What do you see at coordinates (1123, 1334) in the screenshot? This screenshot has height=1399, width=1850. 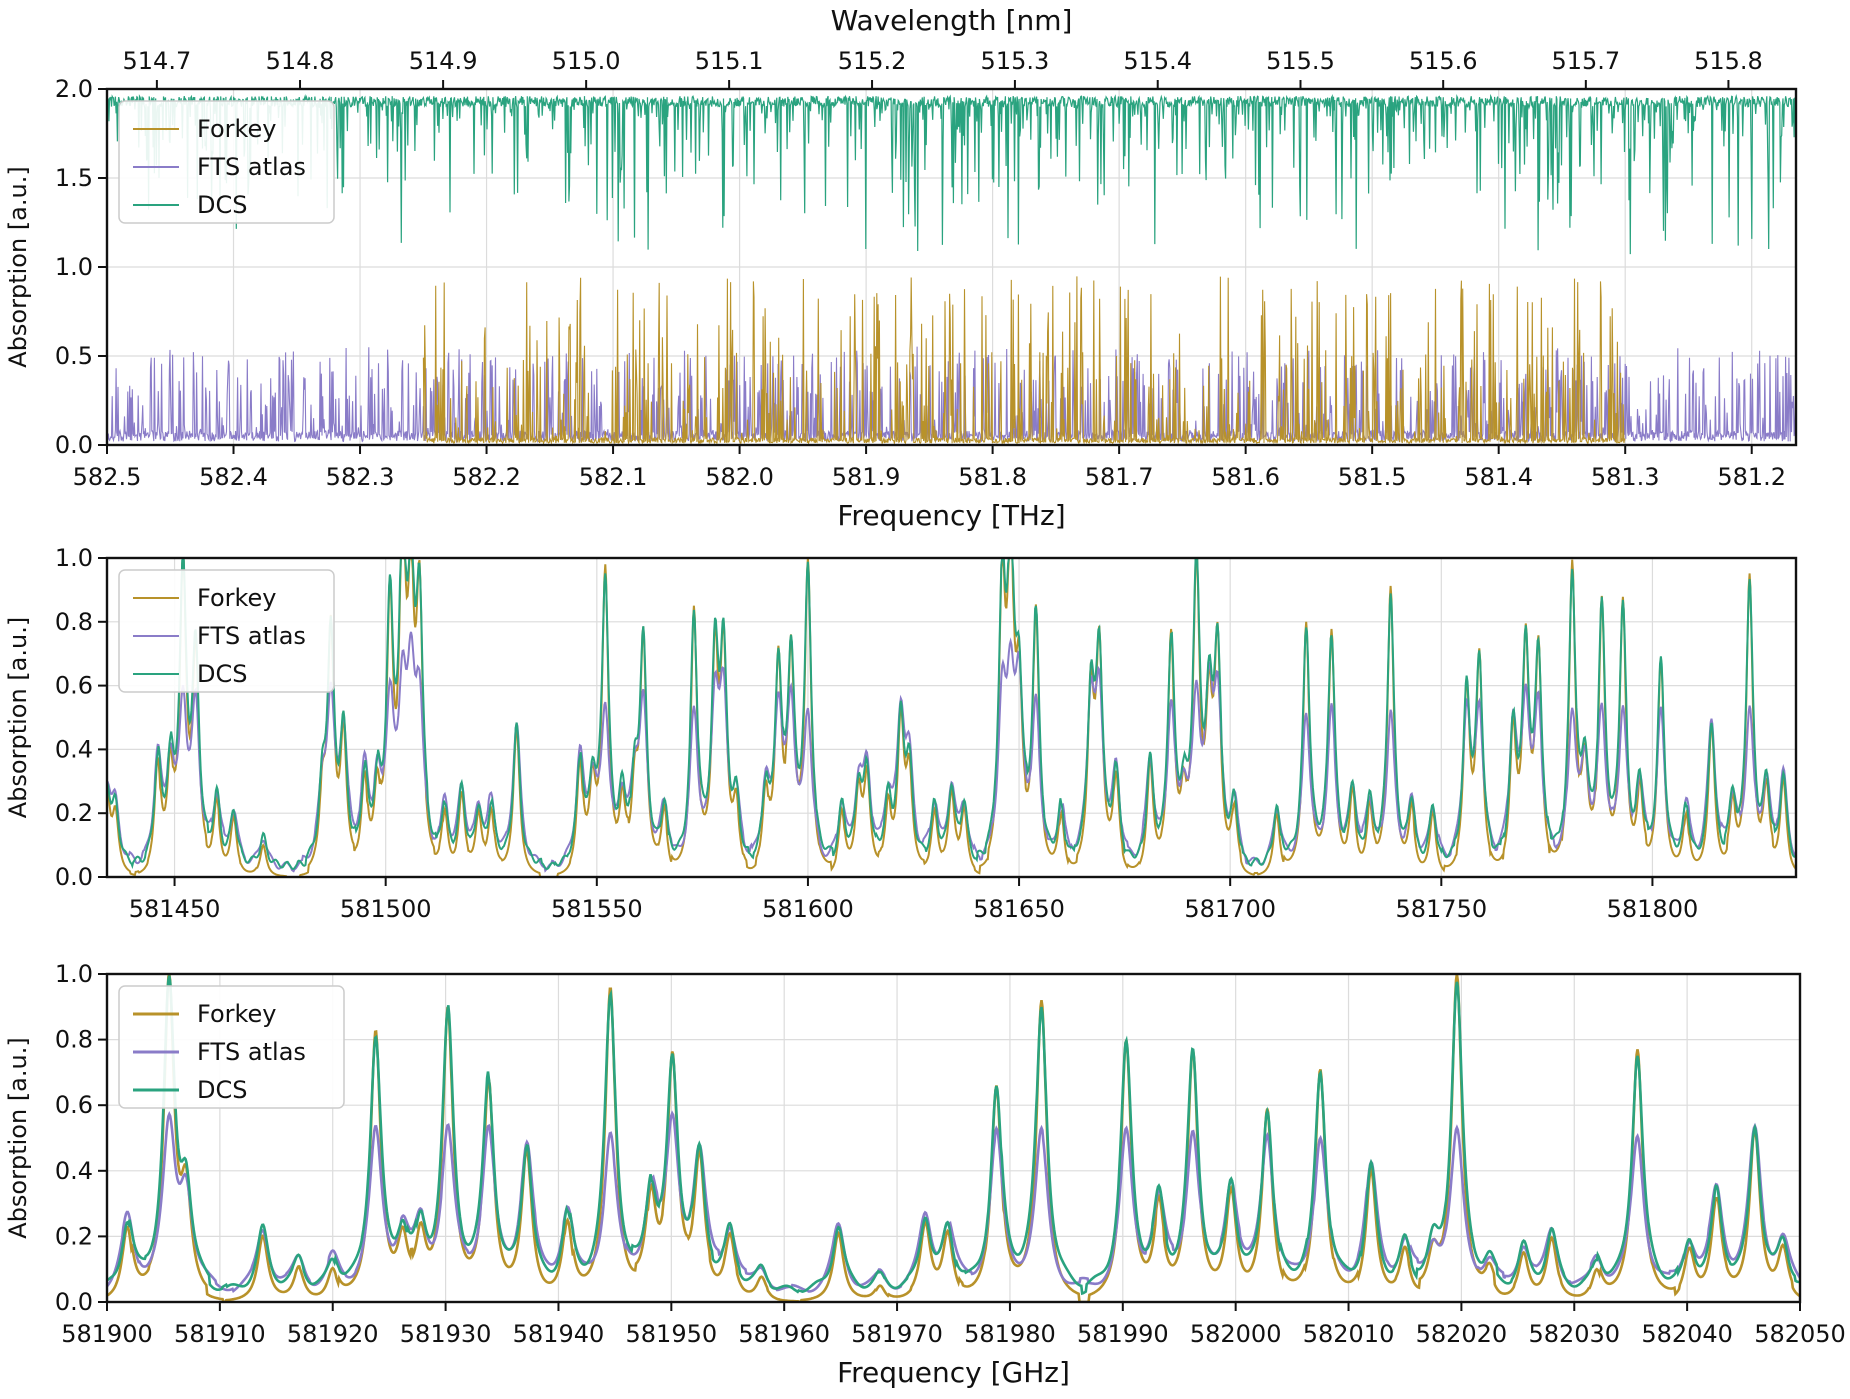 I see `x-tick-label: 581990` at bounding box center [1123, 1334].